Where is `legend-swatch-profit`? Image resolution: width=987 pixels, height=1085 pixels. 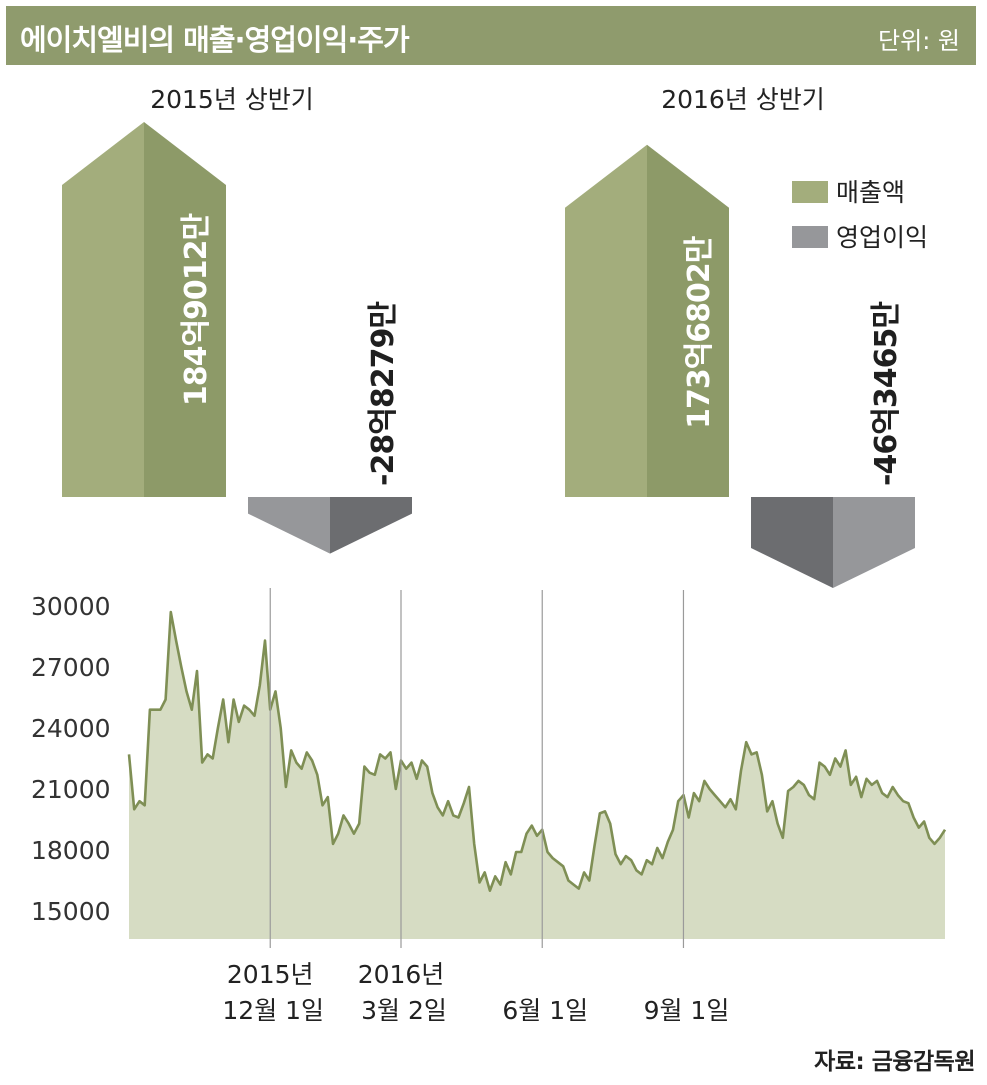
legend-swatch-profit is located at coordinates (810, 237).